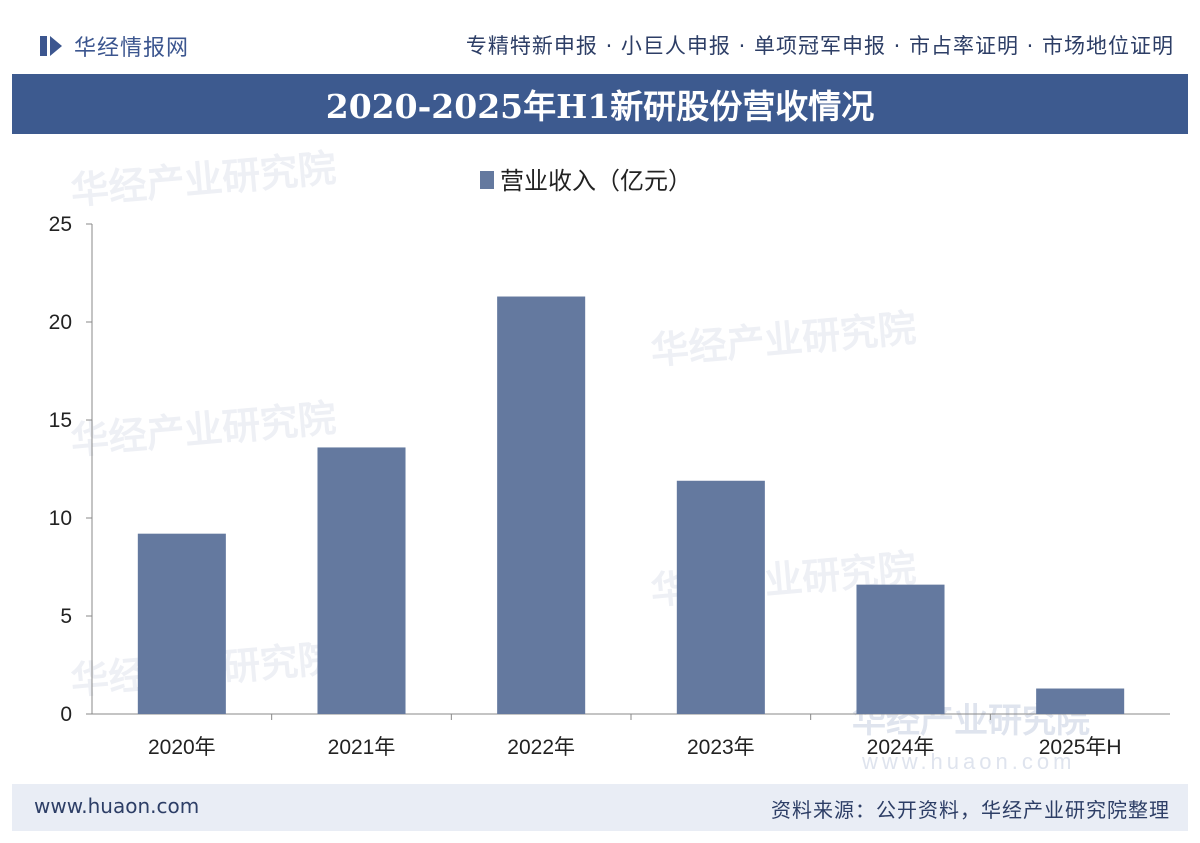 The image size is (1200, 843). I want to click on y-tick-label: 5, so click(66, 616).